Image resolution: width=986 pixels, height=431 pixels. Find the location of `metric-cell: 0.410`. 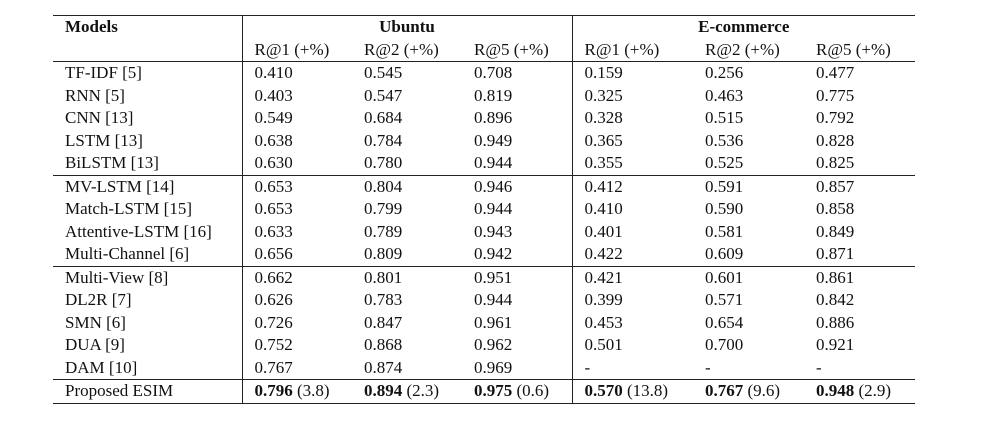

metric-cell: 0.410 is located at coordinates (603, 209).